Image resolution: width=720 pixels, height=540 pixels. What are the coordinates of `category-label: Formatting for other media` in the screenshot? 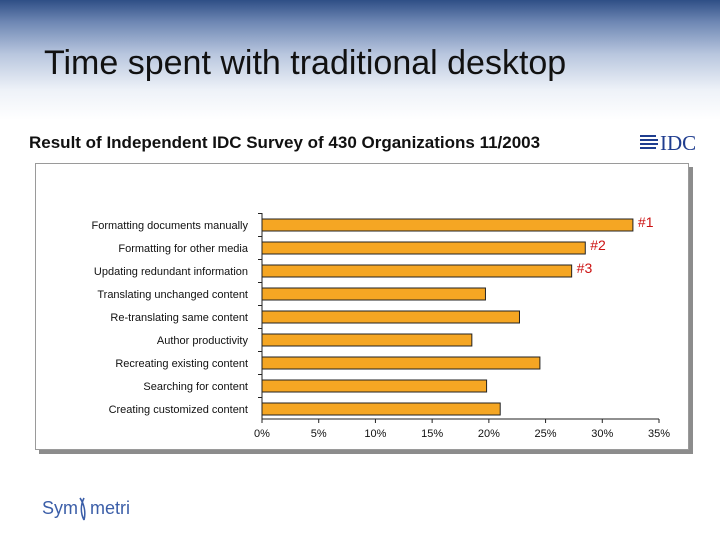 It's located at (183, 249).